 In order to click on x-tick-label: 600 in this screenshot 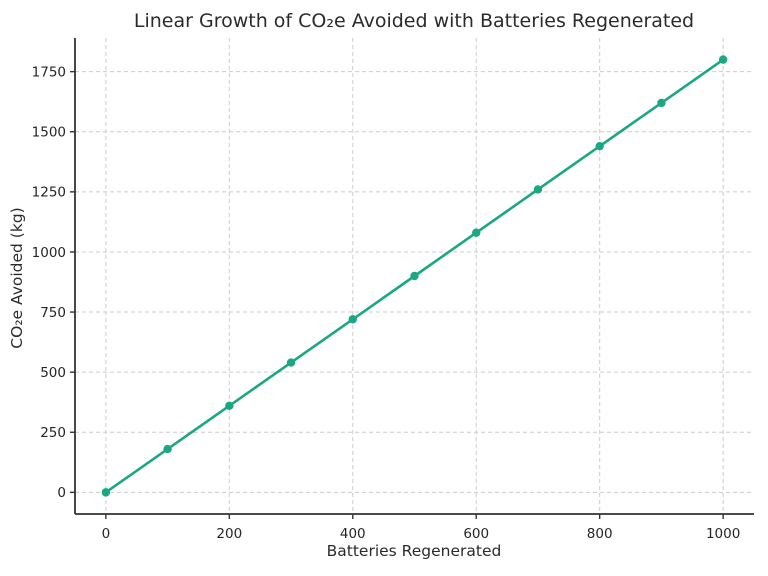, I will do `click(476, 534)`.